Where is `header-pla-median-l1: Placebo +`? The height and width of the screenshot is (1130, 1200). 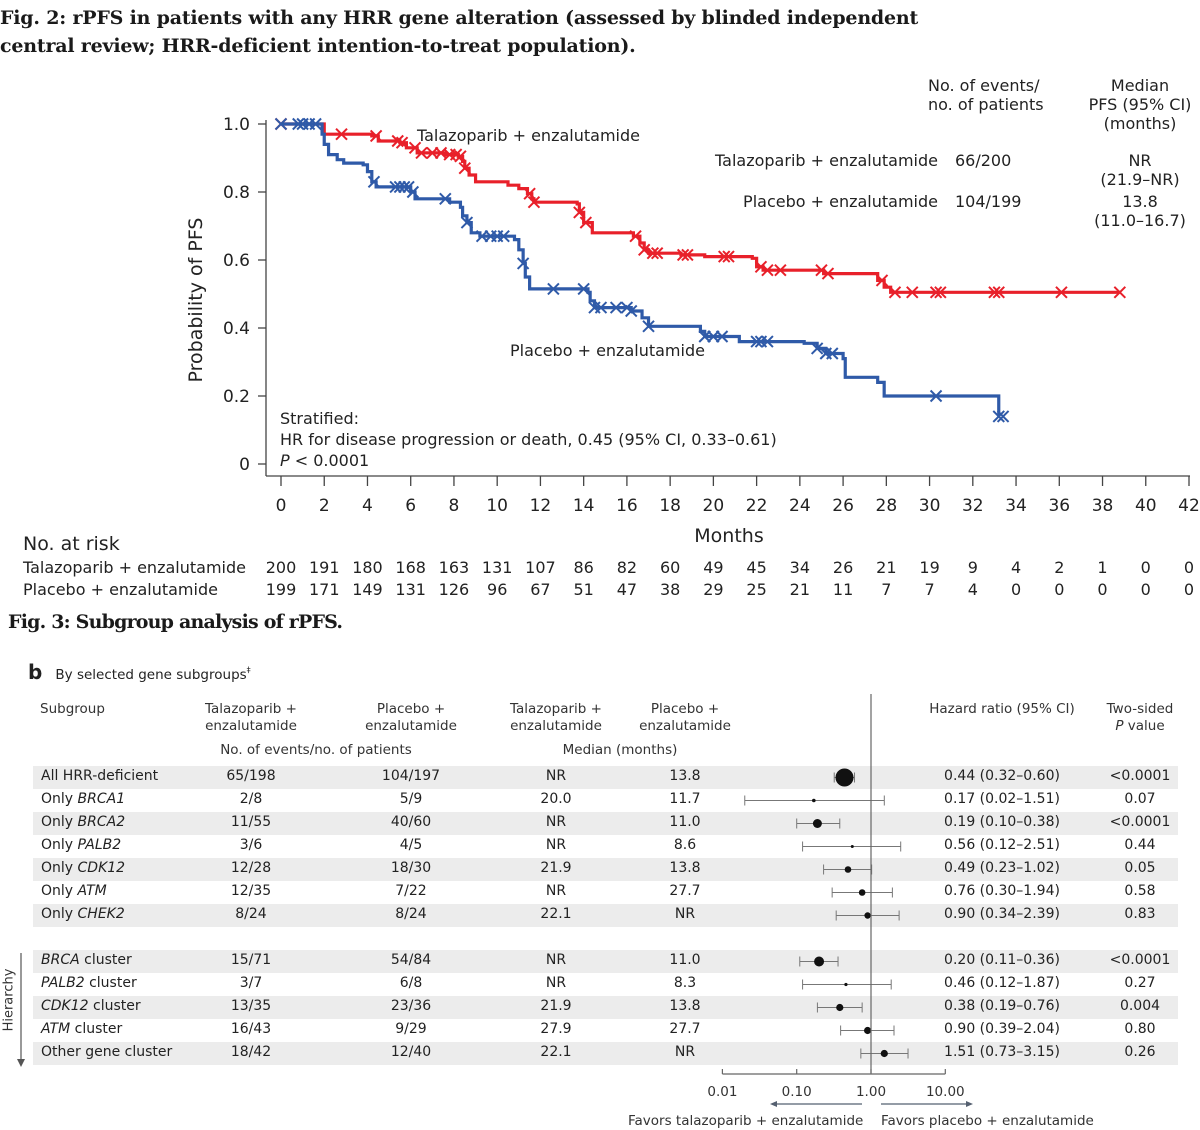
header-pla-median-l1: Placebo + is located at coordinates (685, 709).